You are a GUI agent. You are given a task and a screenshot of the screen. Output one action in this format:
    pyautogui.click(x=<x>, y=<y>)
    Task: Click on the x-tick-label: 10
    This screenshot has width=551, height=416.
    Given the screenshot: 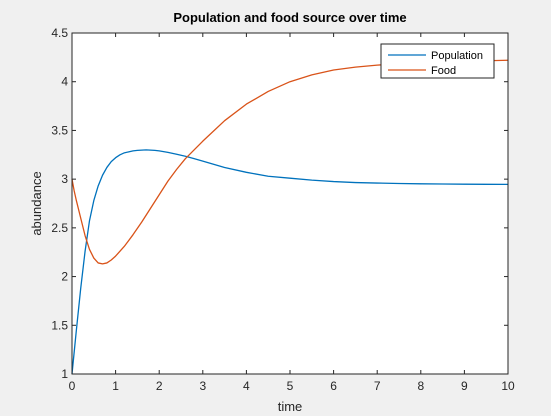 What is the action you would take?
    pyautogui.click(x=508, y=386)
    